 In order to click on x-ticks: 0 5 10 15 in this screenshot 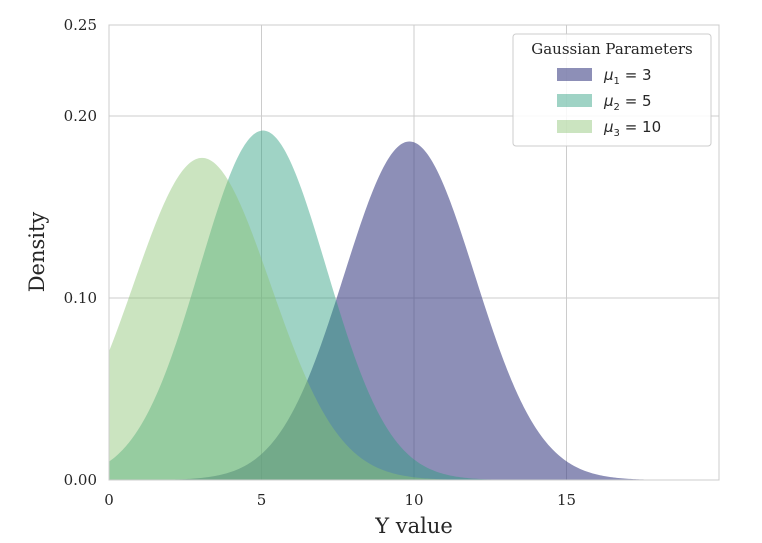, I will do `click(340, 500)`.